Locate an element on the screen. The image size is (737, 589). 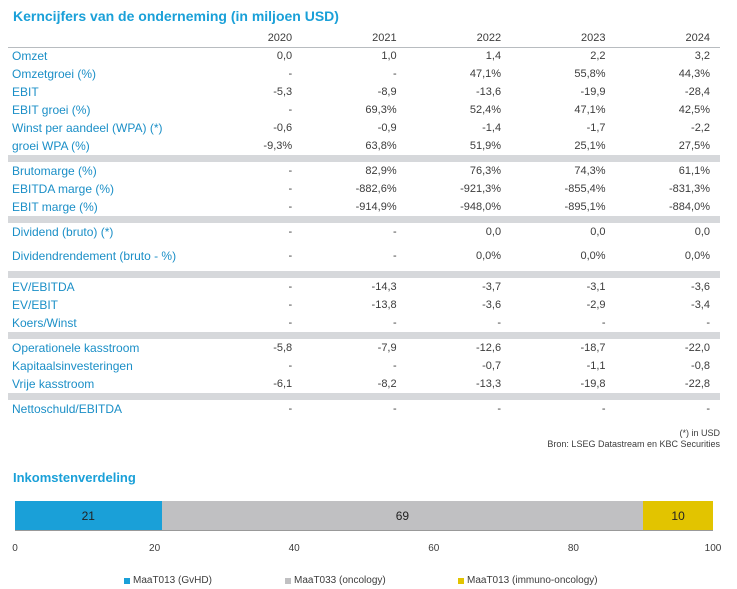
cell-value: -19,8 is located at coordinates (593, 384).